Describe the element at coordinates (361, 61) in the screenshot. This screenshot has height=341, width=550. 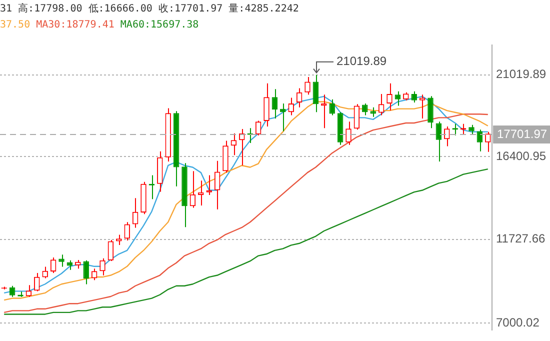
I see `annotation: 21019.89` at that location.